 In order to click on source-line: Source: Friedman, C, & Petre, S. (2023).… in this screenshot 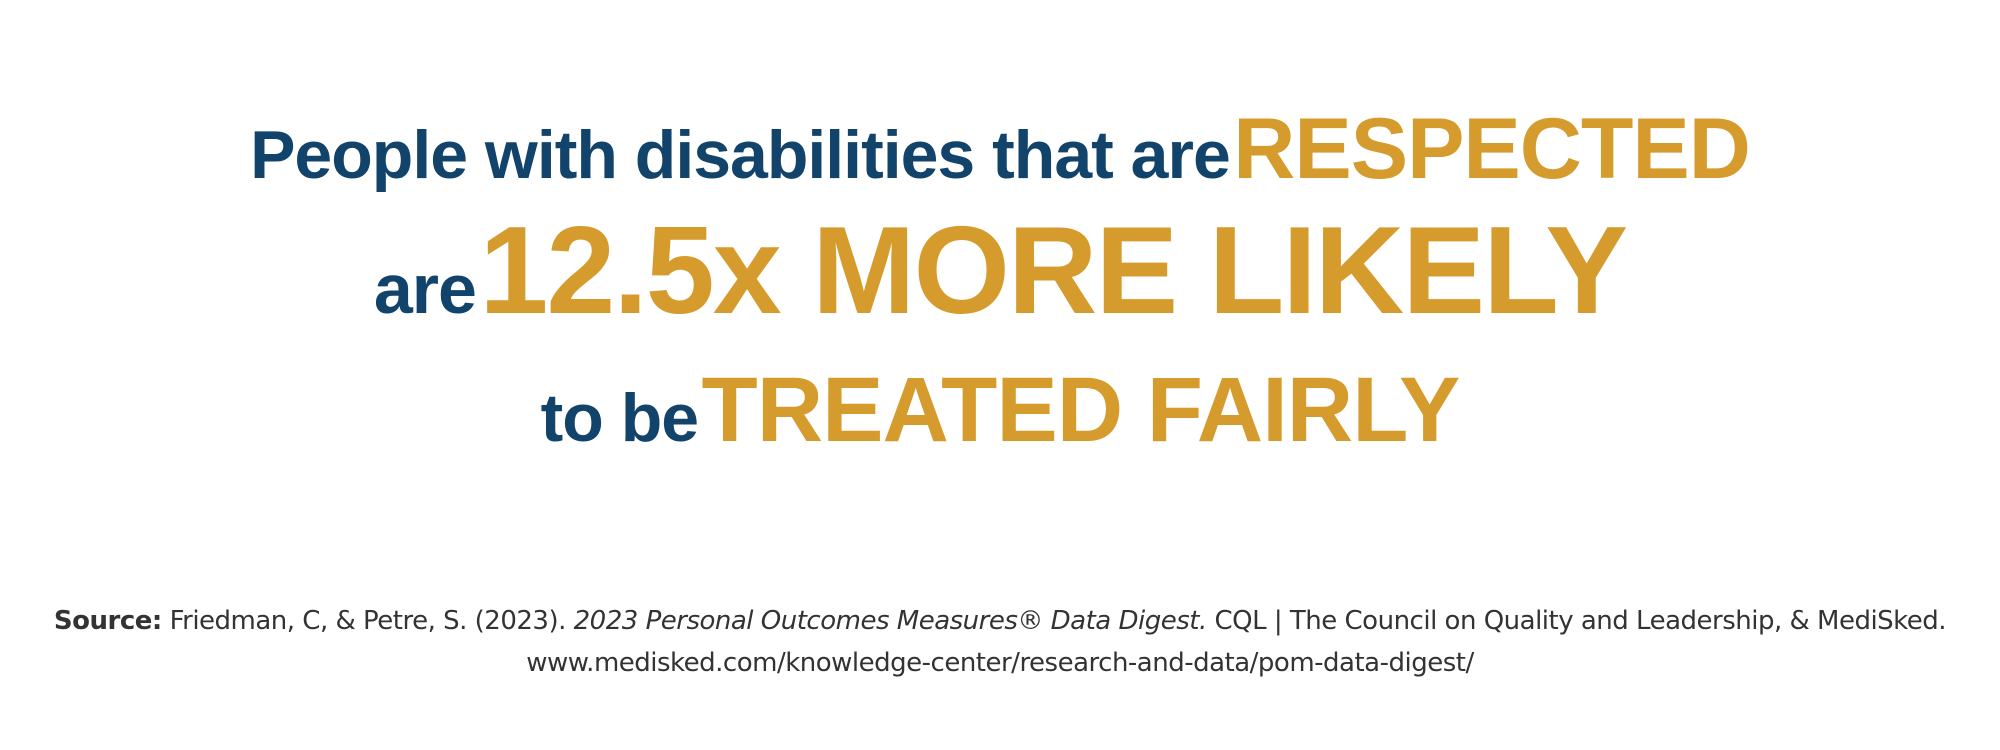, I will do `click(1000, 621)`.